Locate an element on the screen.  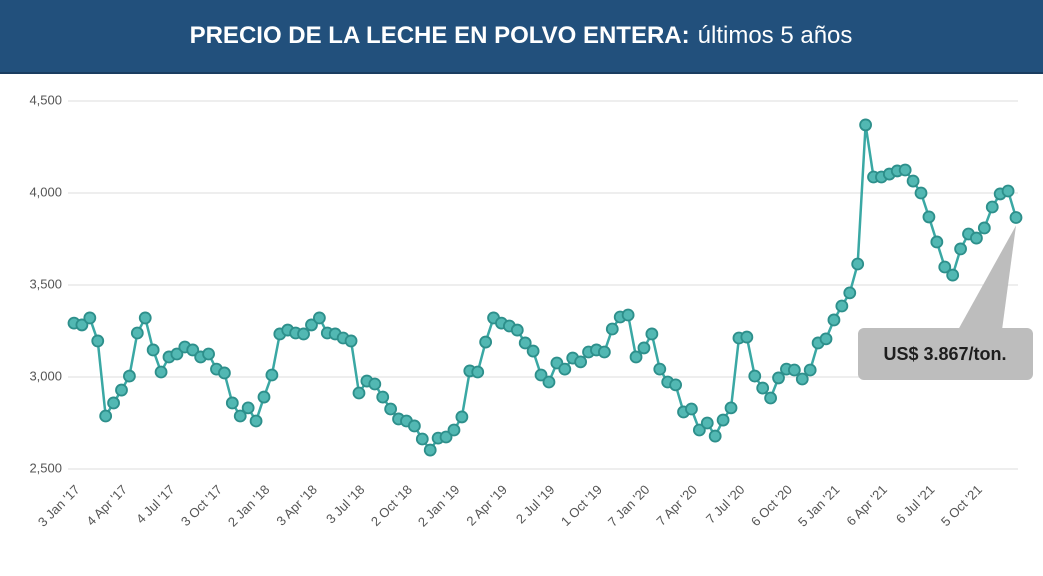
x-tick-label: 7 Jul '20 is located at coordinates (725, 504).